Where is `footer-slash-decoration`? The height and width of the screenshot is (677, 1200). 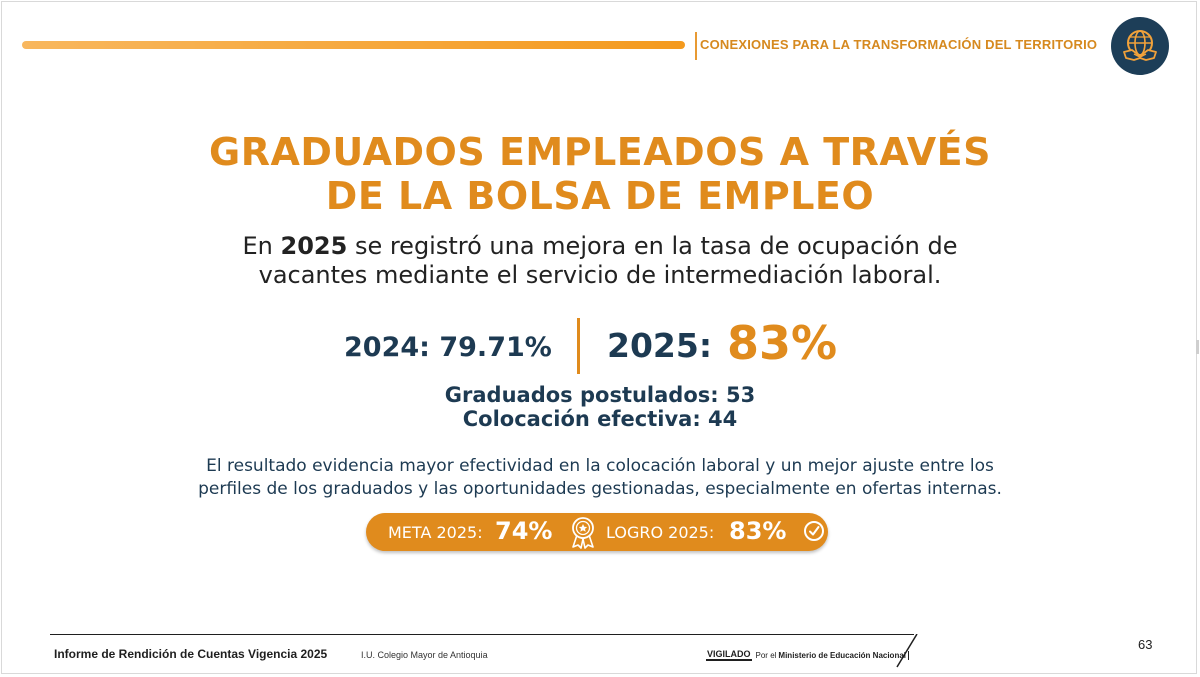 footer-slash-decoration is located at coordinates (907, 652).